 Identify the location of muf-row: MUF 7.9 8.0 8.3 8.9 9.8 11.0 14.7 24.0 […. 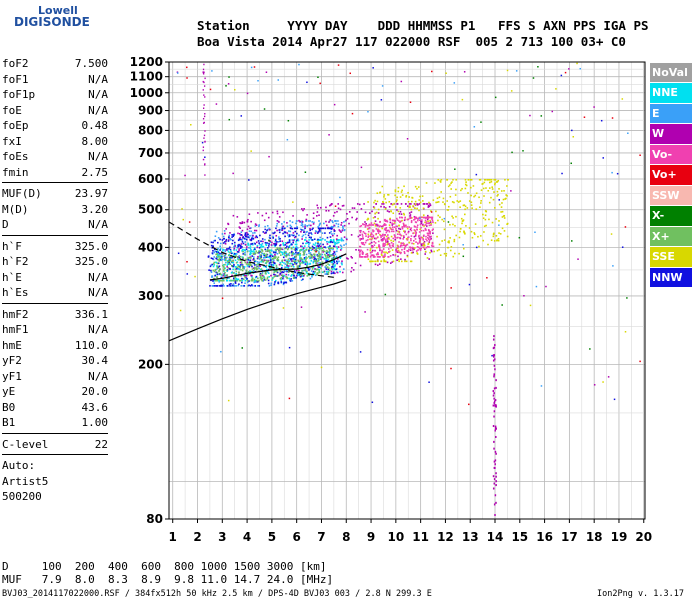
(168, 579).